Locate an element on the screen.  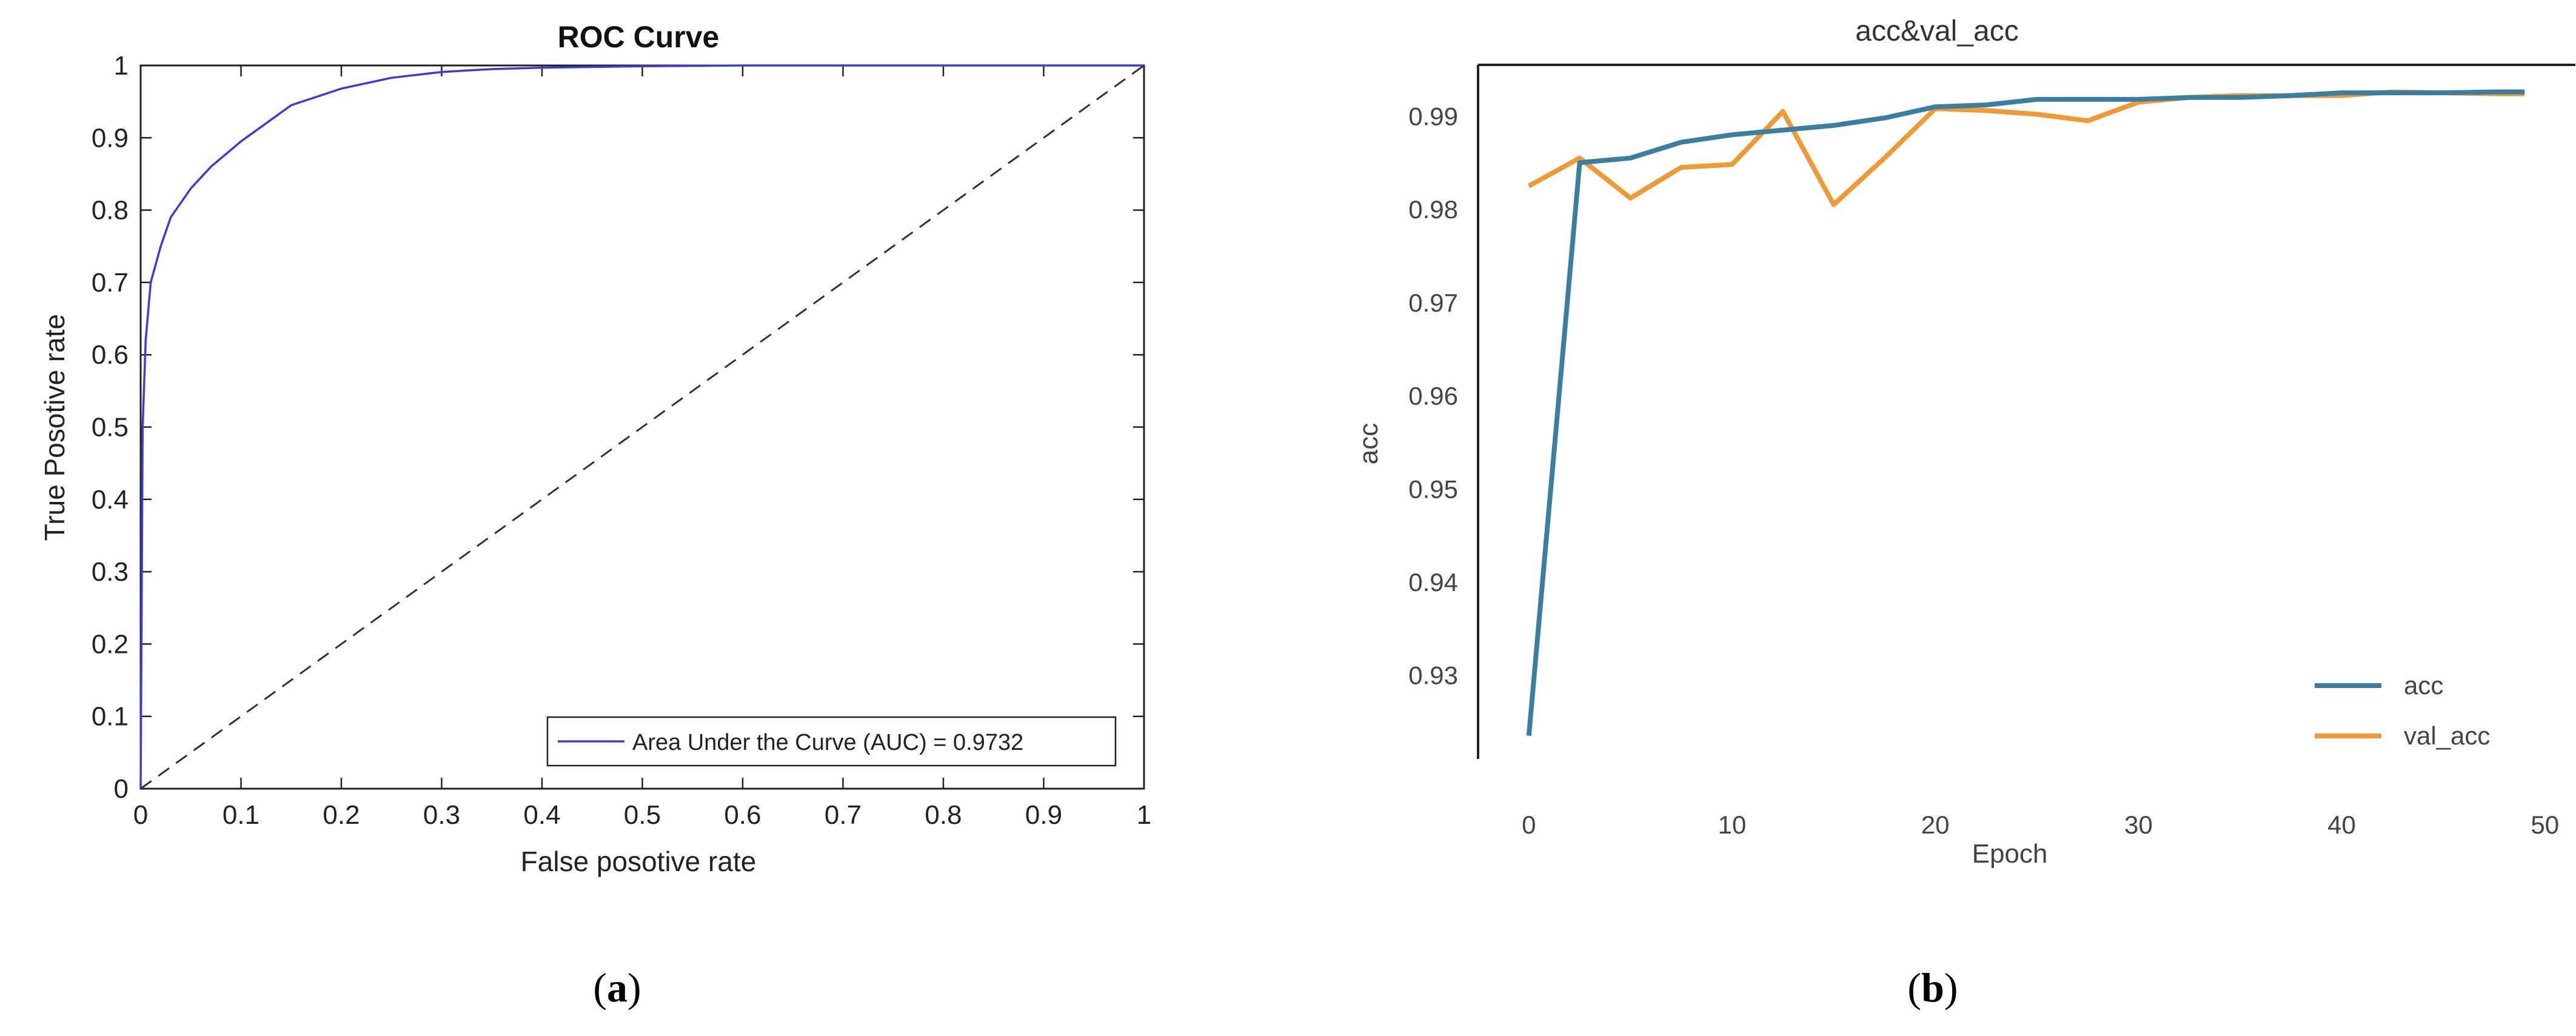
y-tick-label: 0 is located at coordinates (121, 789).